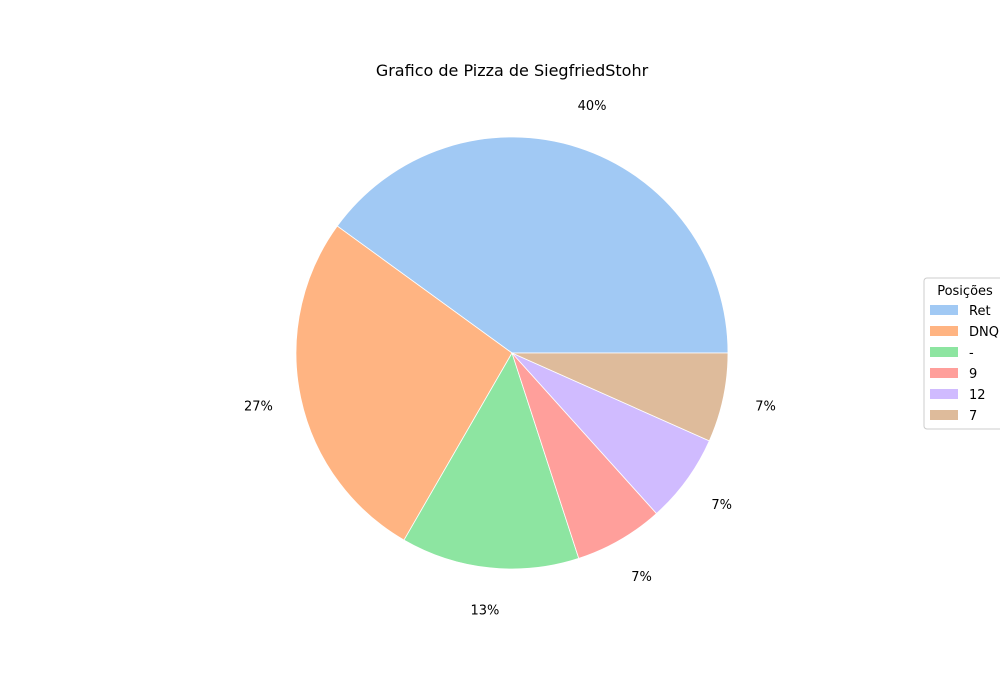 The image size is (1000, 700). What do you see at coordinates (765, 406) in the screenshot?
I see `pie-percent-label-7: 7%` at bounding box center [765, 406].